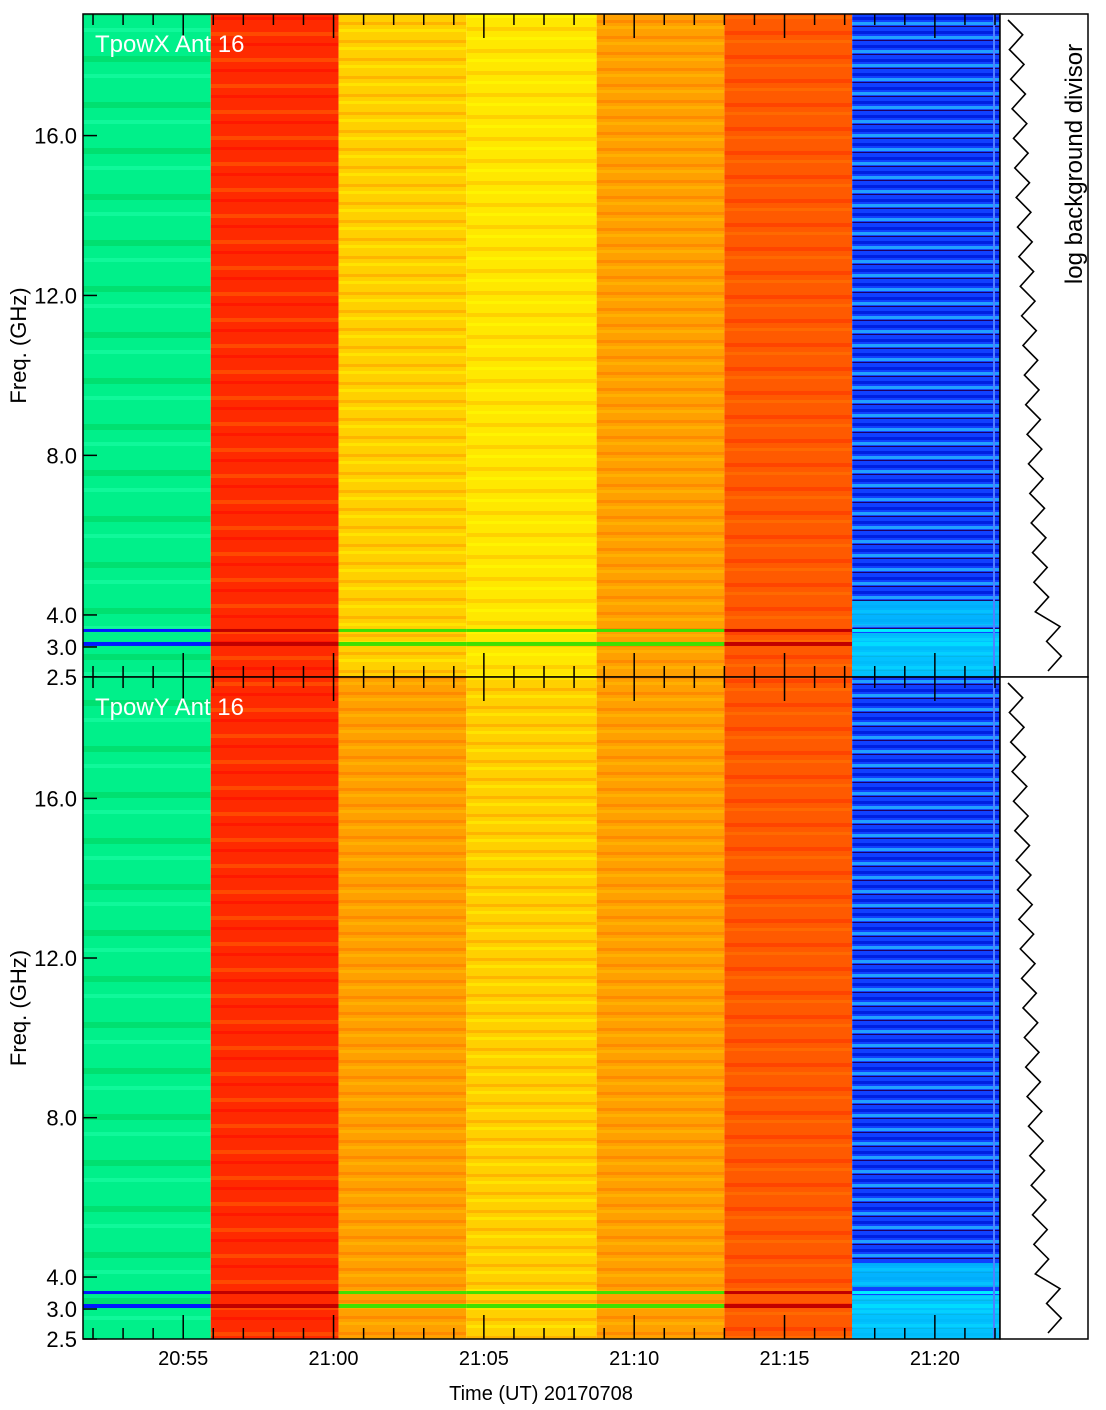  What do you see at coordinates (634, 1359) in the screenshot?
I see `x-tick-label: 21:10` at bounding box center [634, 1359].